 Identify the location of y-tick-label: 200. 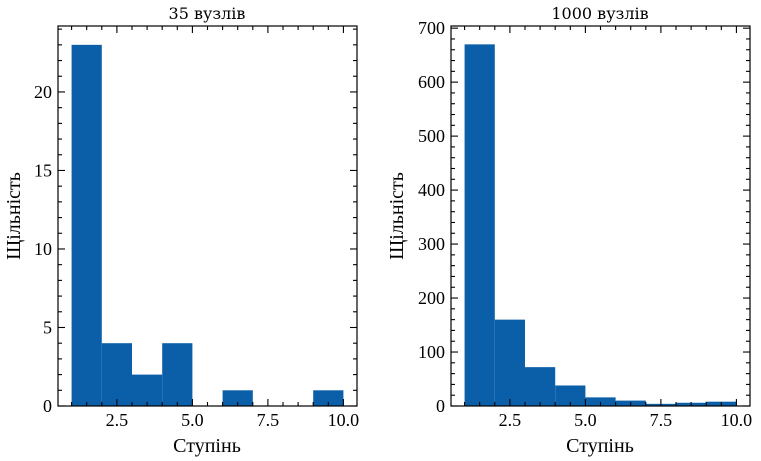
(431, 298).